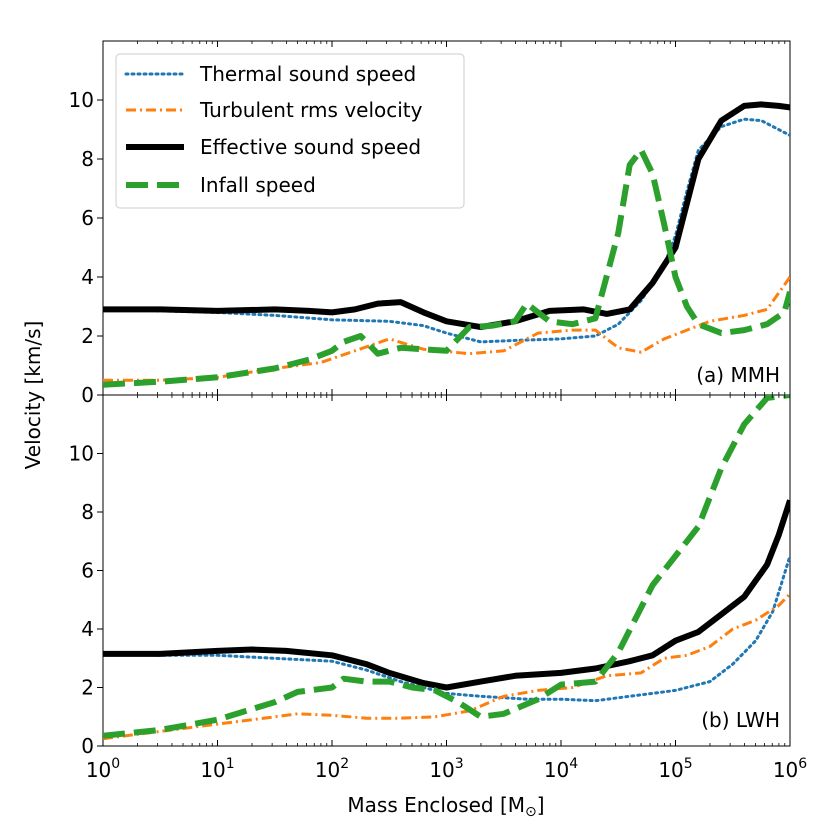  Describe the element at coordinates (740, 720) in the screenshot. I see `panel-label-bottom: (b) LWH` at that location.